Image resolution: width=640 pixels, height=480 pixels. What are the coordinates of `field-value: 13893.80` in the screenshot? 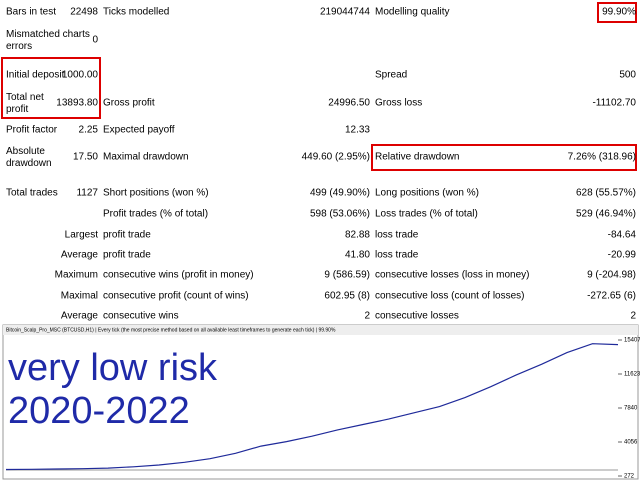 It's located at (77, 103).